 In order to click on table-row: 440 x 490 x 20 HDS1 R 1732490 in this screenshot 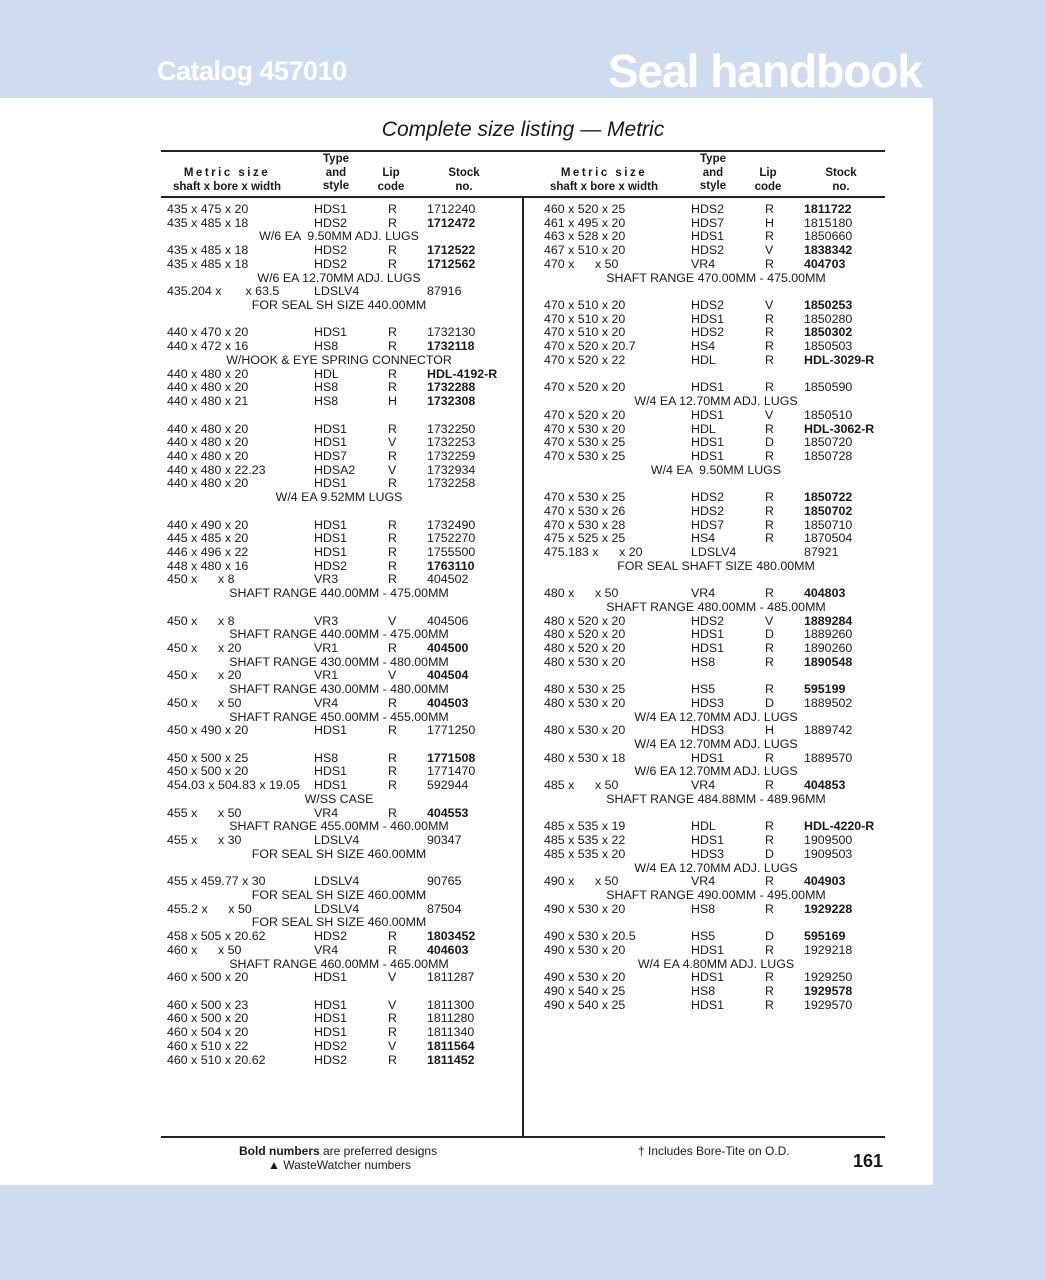, I will do `click(342, 525)`.